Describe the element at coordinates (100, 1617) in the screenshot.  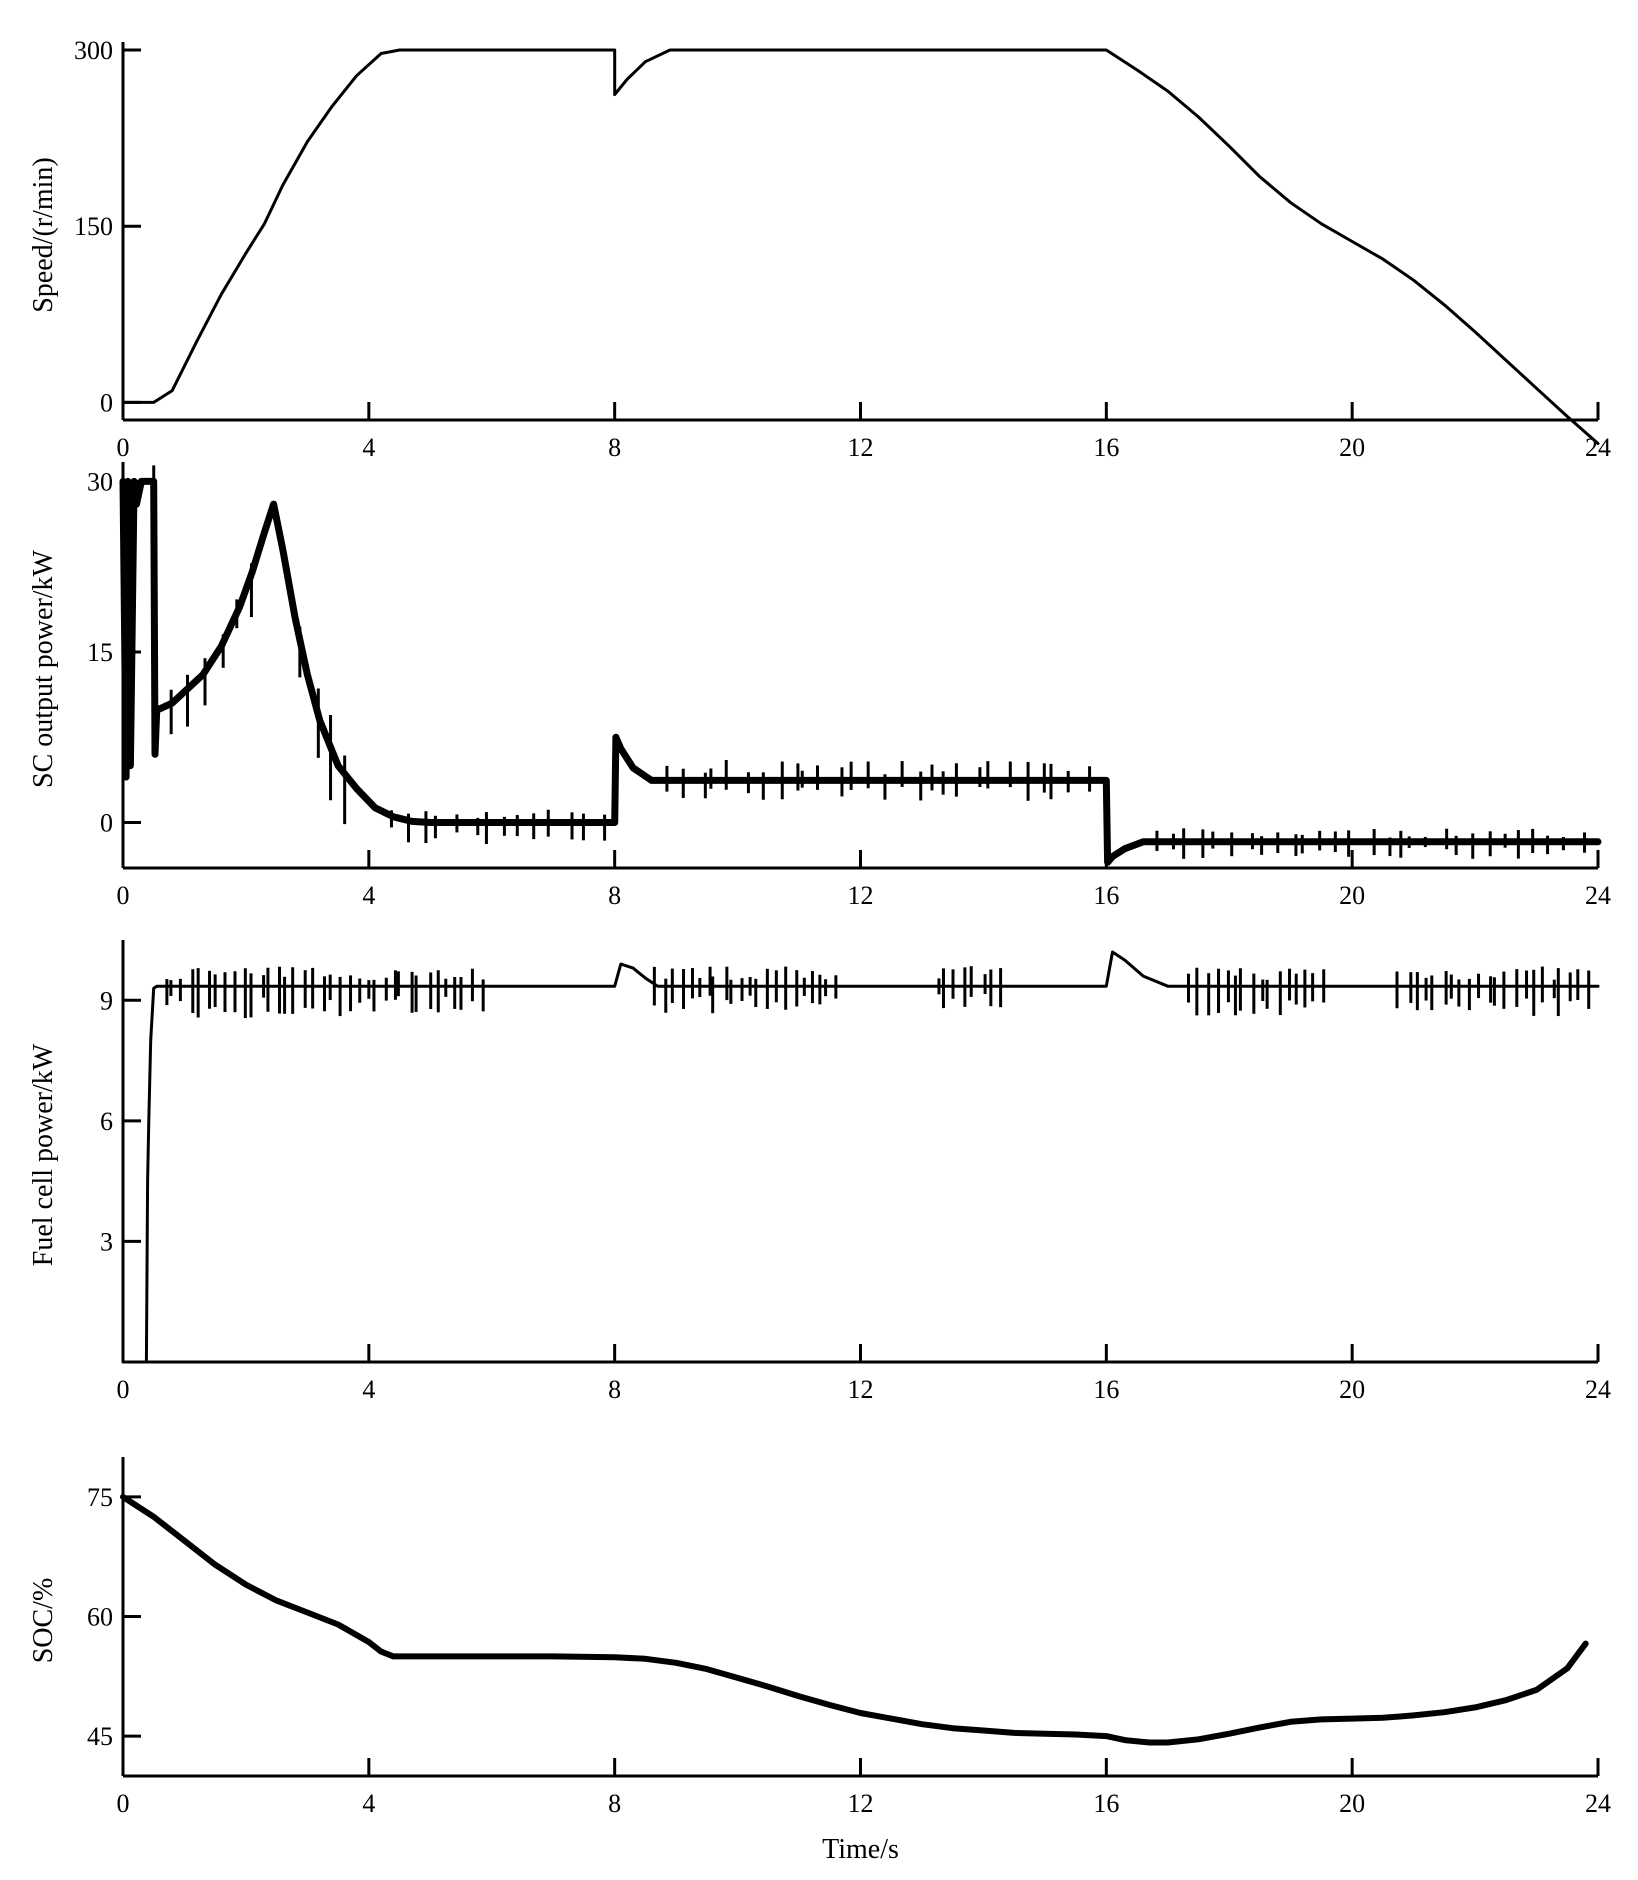
I see `y-tick-label: 60` at that location.